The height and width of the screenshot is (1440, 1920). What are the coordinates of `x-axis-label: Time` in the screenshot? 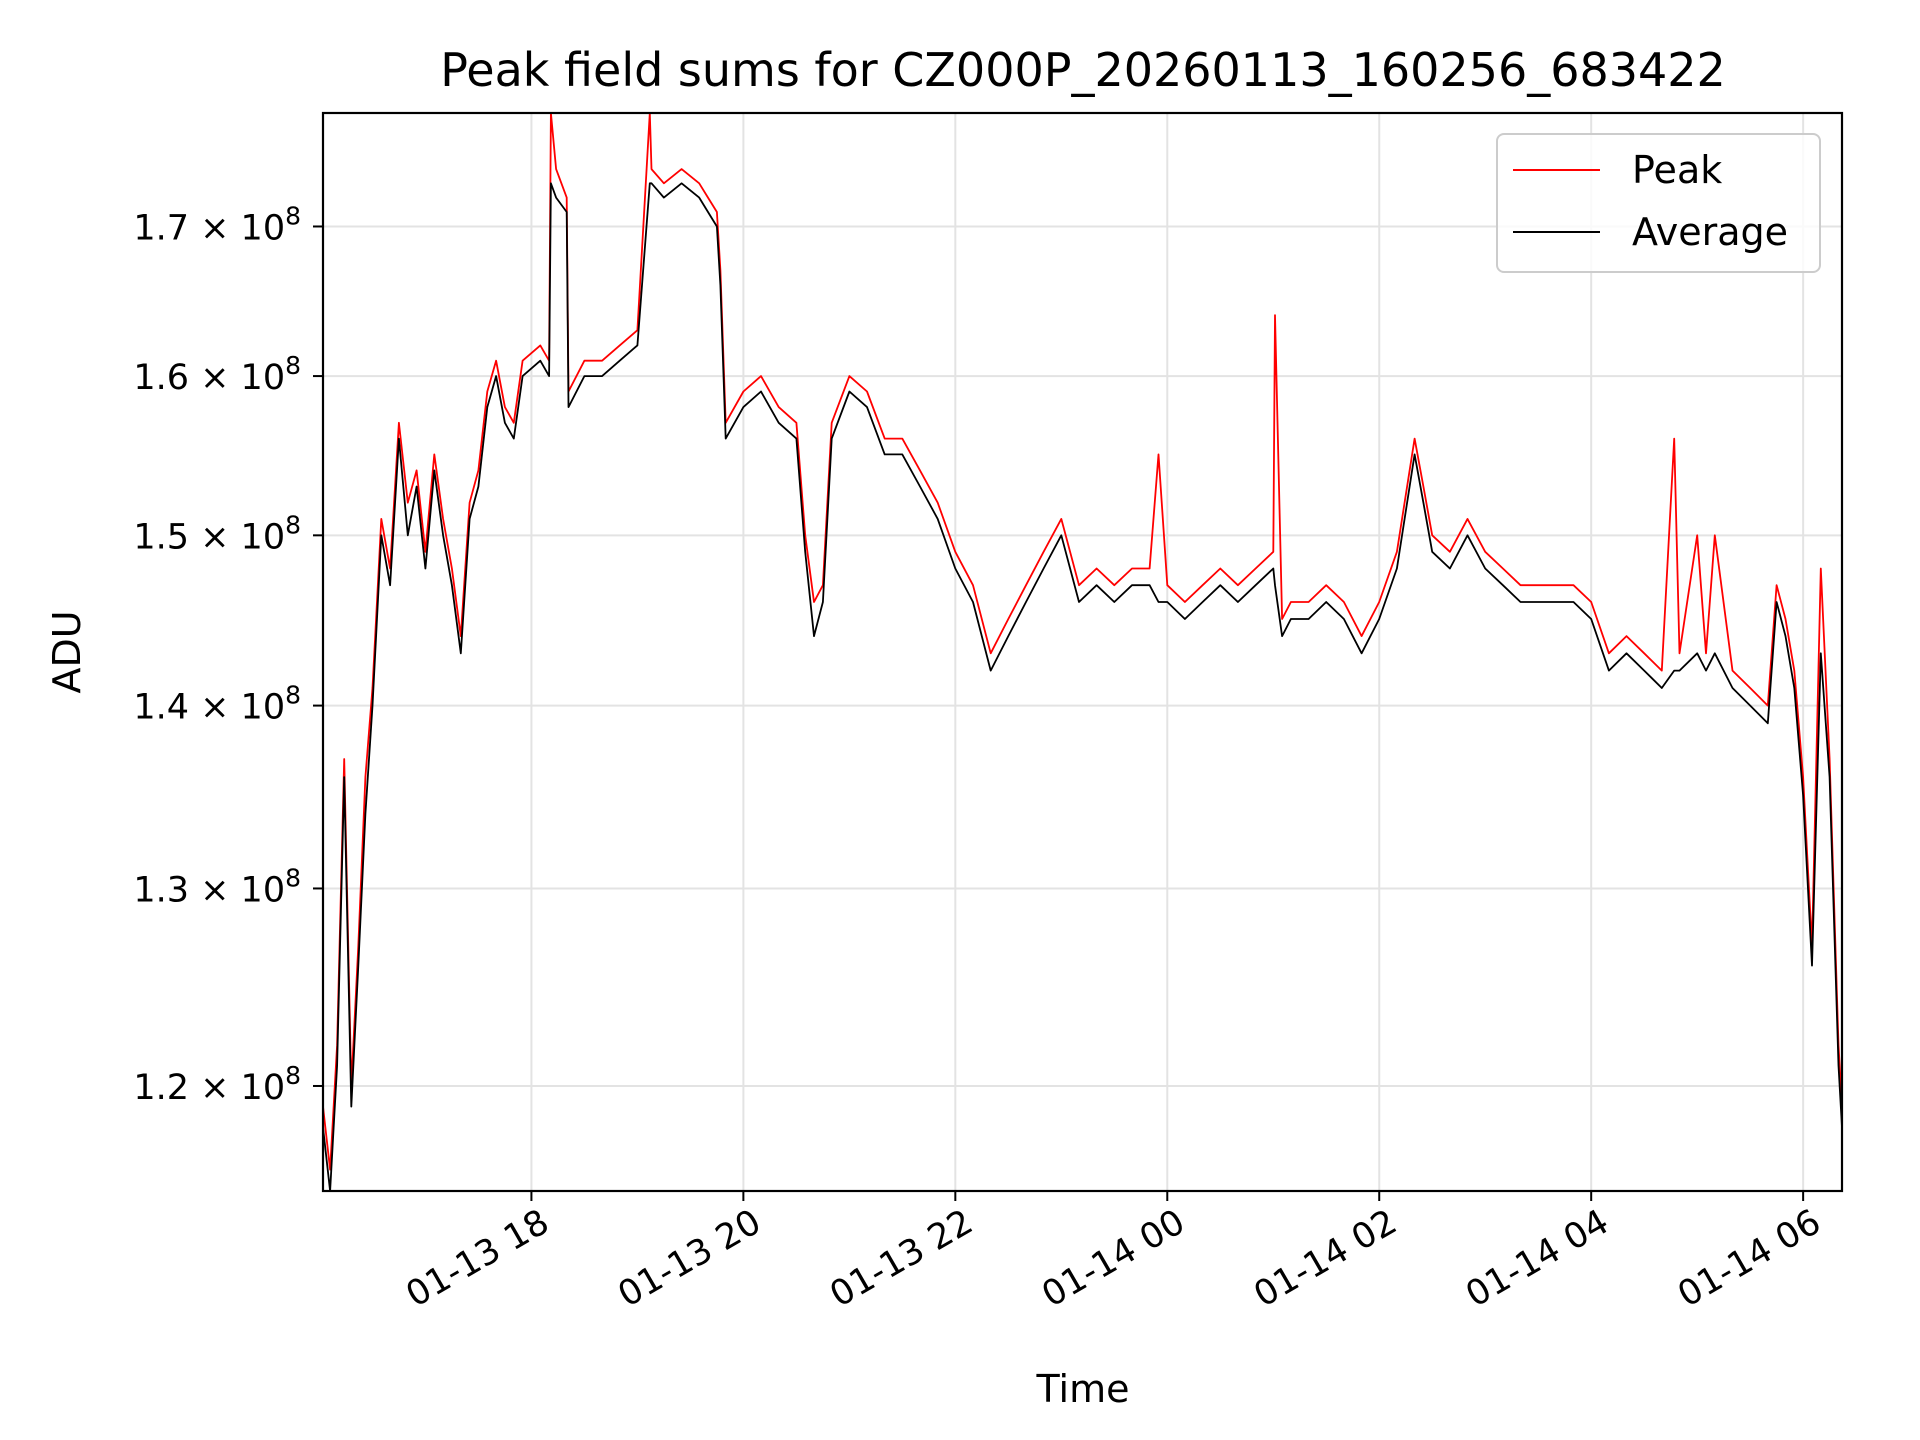 It's located at (1083, 1389).